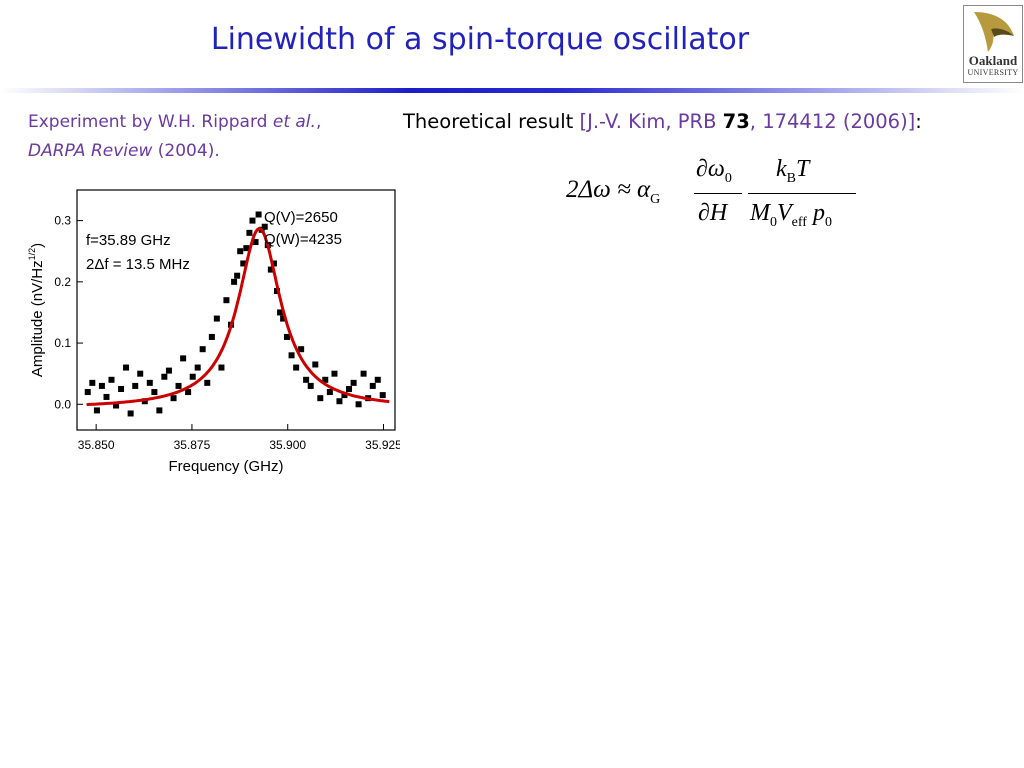 This screenshot has height=768, width=1024. Describe the element at coordinates (784, 213) in the screenshot. I see `formula-frac2-den-v: V` at that location.